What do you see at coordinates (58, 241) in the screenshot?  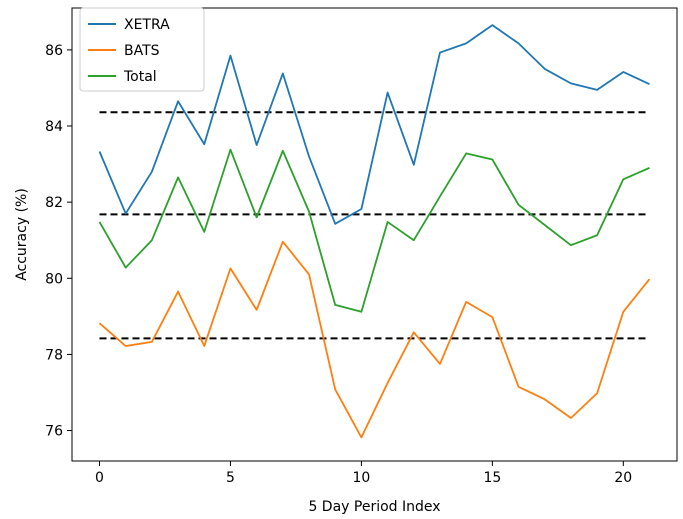 I see `y-axis-ticks: 76 78 80 82 84 86` at bounding box center [58, 241].